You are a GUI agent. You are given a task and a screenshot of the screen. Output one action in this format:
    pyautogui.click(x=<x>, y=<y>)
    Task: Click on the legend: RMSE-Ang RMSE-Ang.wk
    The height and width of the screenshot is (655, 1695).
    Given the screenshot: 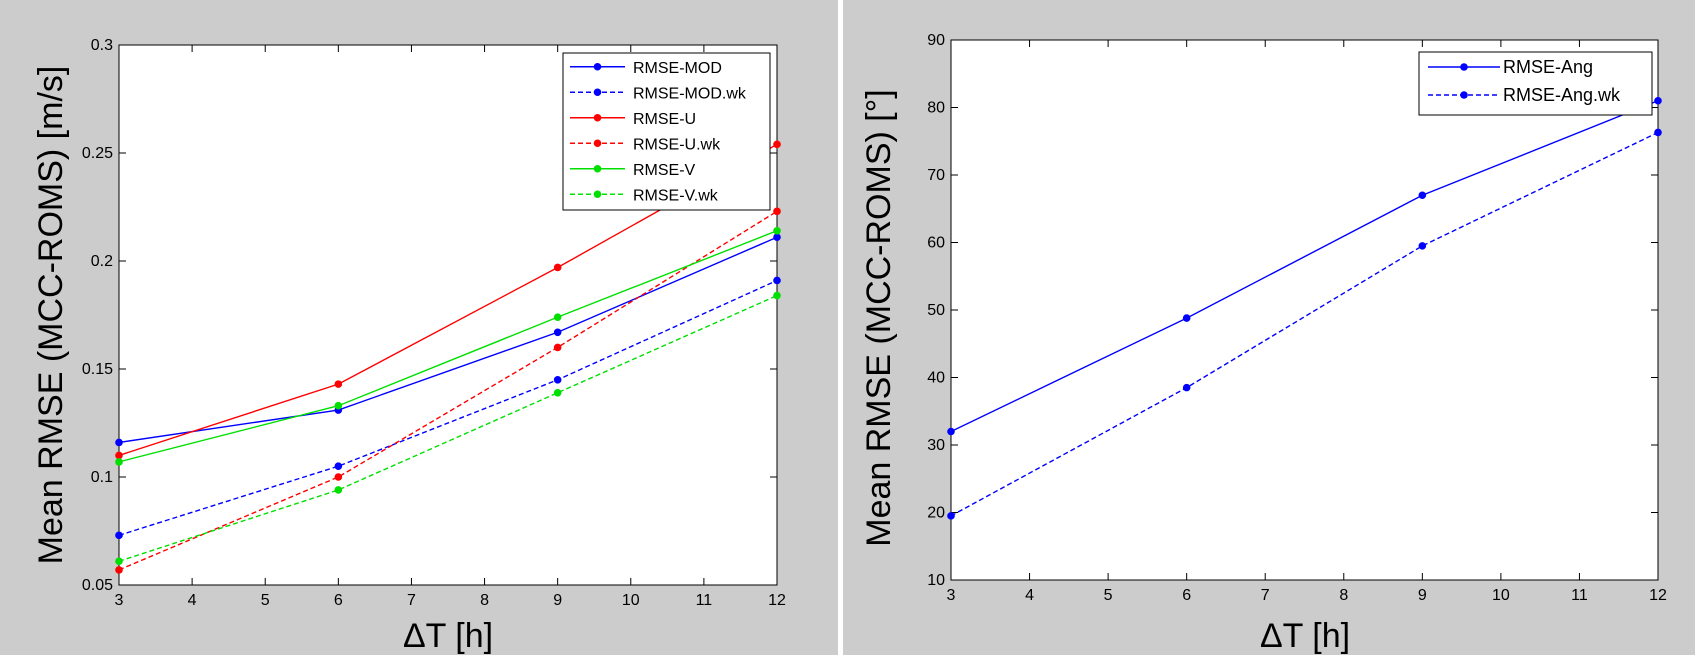 What is the action you would take?
    pyautogui.click(x=1535, y=83)
    